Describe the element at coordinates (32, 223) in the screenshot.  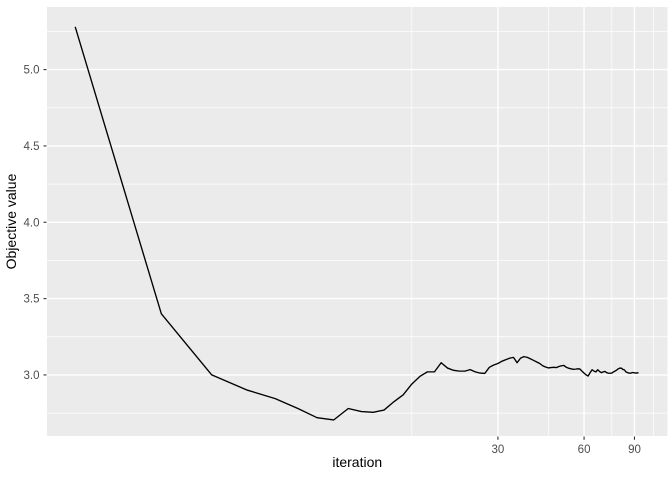
I see `y-tick-label: 4.0` at that location.